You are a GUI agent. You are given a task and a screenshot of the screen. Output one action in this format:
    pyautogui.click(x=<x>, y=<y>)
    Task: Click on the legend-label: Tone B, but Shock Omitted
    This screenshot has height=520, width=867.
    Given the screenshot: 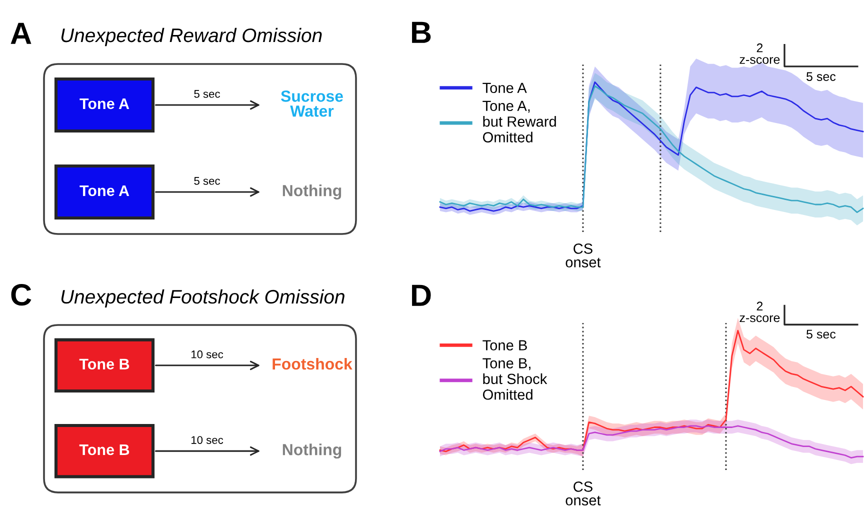 What is the action you would take?
    pyautogui.click(x=515, y=379)
    